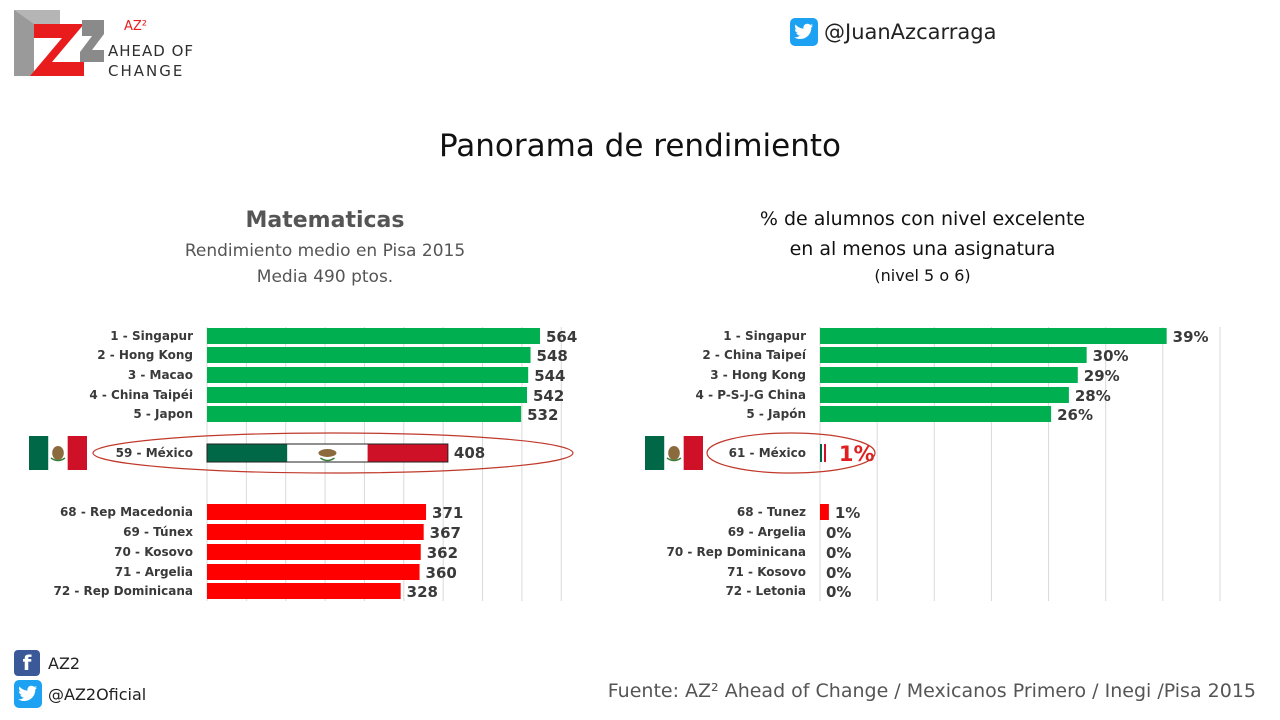 Image resolution: width=1280 pixels, height=720 pixels. Describe the element at coordinates (765, 591) in the screenshot. I see `right-chart-category-label: 72 - Letonia` at that location.